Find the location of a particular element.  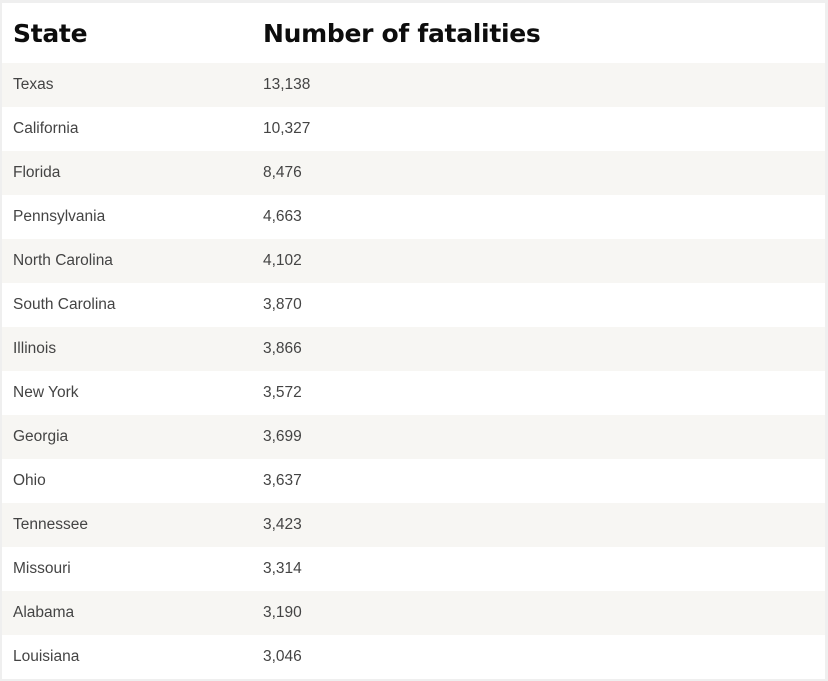

state-cell: Alabama is located at coordinates (127, 613).